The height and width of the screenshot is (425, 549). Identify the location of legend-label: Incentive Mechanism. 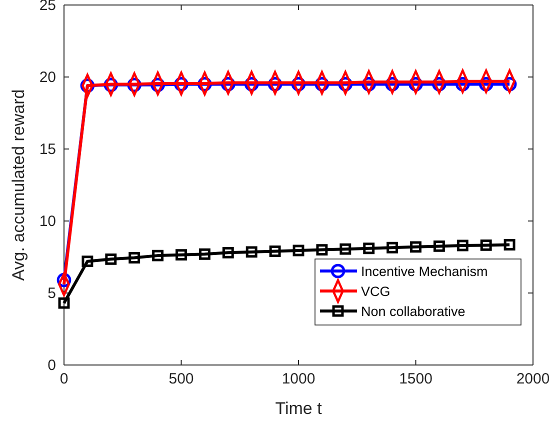
(424, 271).